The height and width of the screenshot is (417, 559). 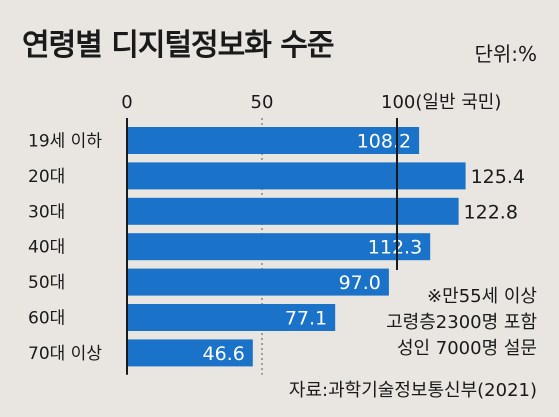 What do you see at coordinates (491, 212) in the screenshot?
I see `value-label: 122.8` at bounding box center [491, 212].